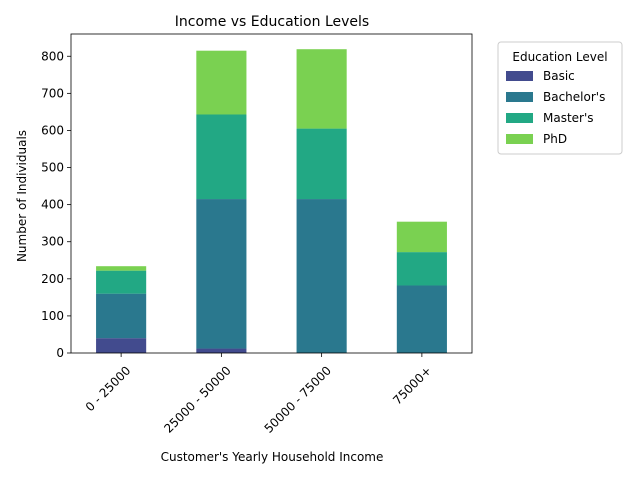  I want to click on chart-title: Income vs Education Levels, so click(272, 22).